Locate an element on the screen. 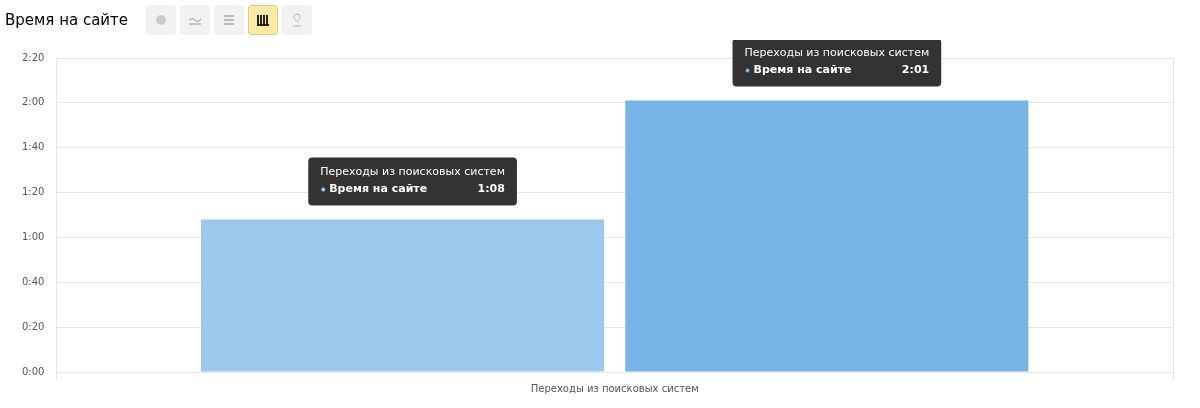  y-tick-label: 2:00 is located at coordinates (33, 102).